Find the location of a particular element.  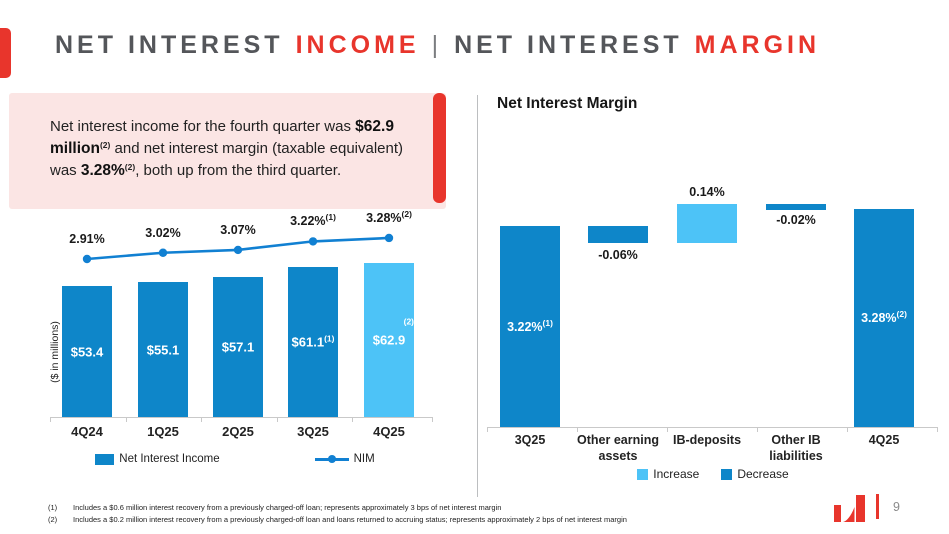

nim-point-label: 3.28%(2) is located at coordinates (389, 216).